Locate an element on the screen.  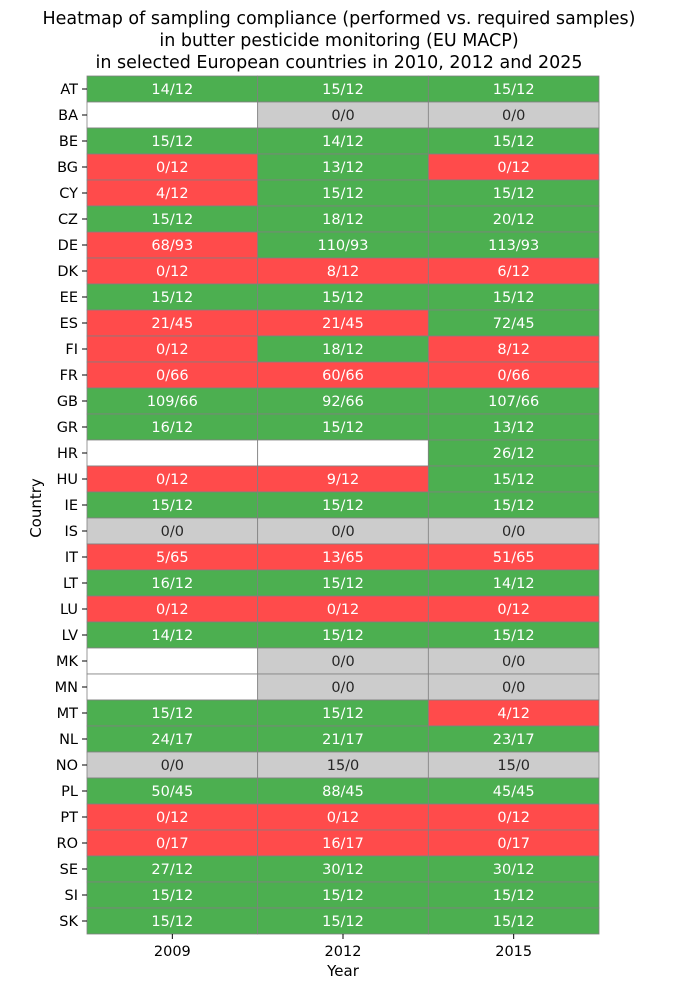
y-tick-label: NL is located at coordinates (68, 740).